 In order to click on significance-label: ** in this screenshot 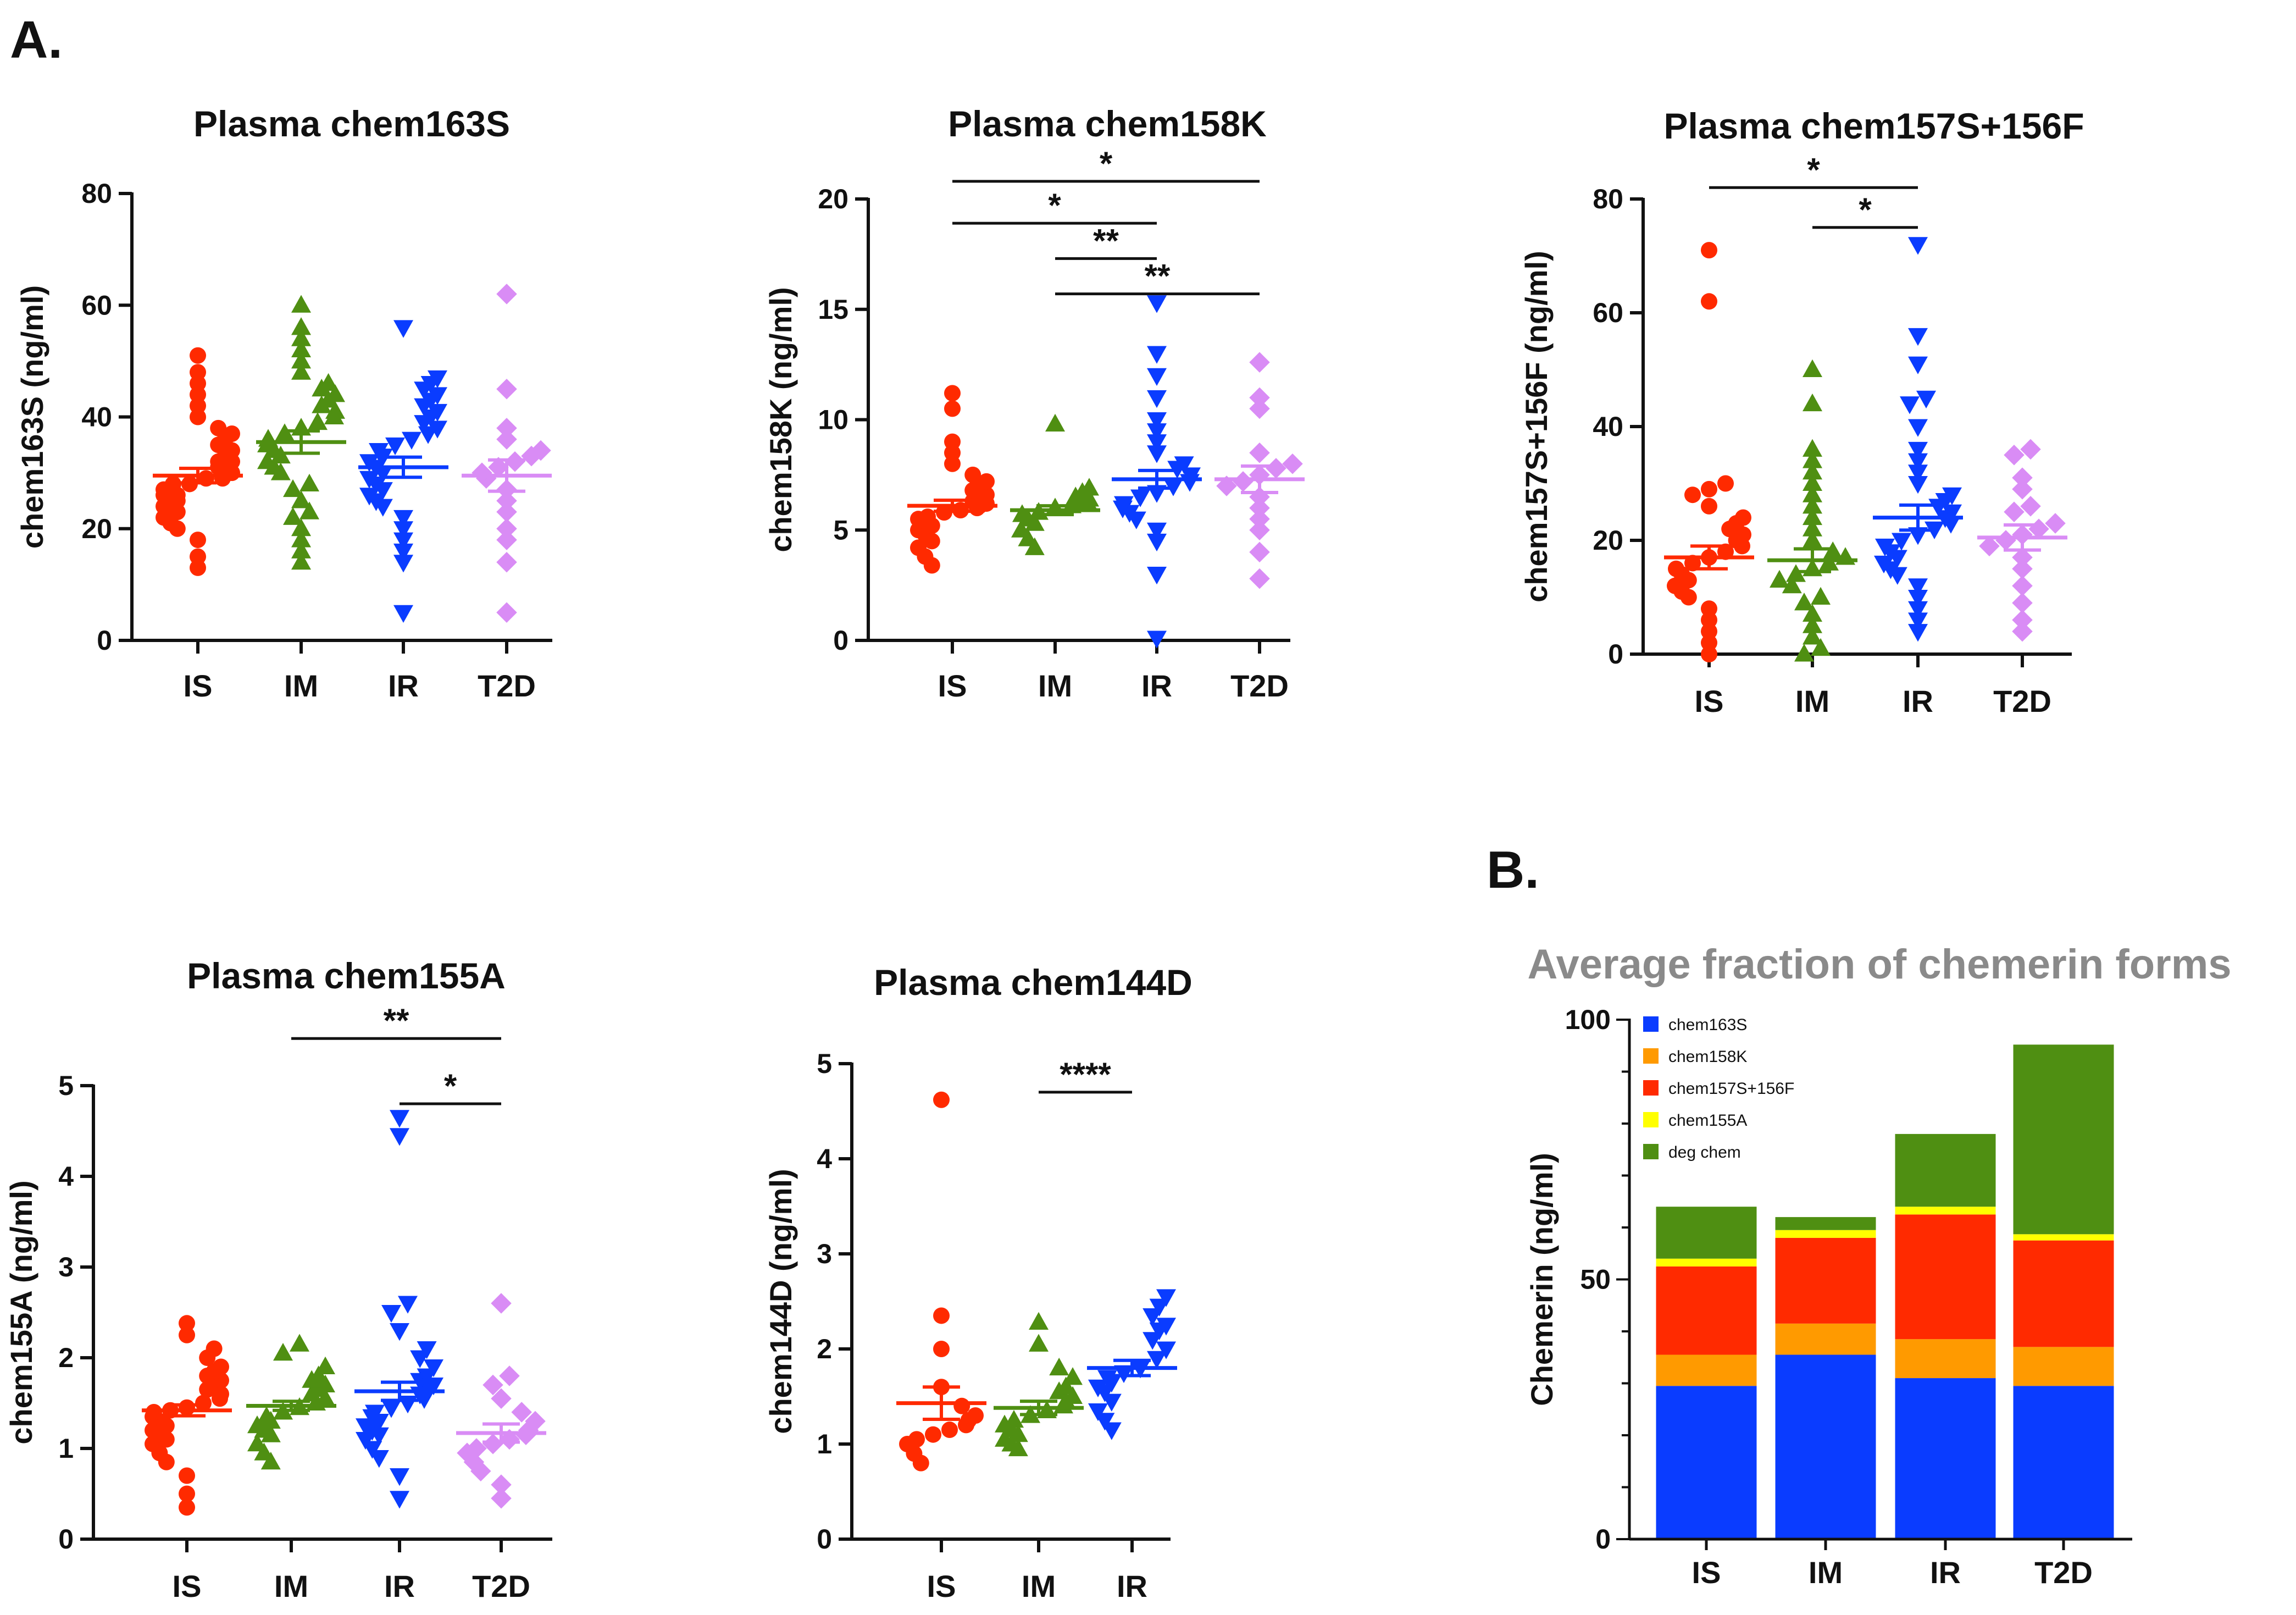, I will do `click(1106, 240)`.